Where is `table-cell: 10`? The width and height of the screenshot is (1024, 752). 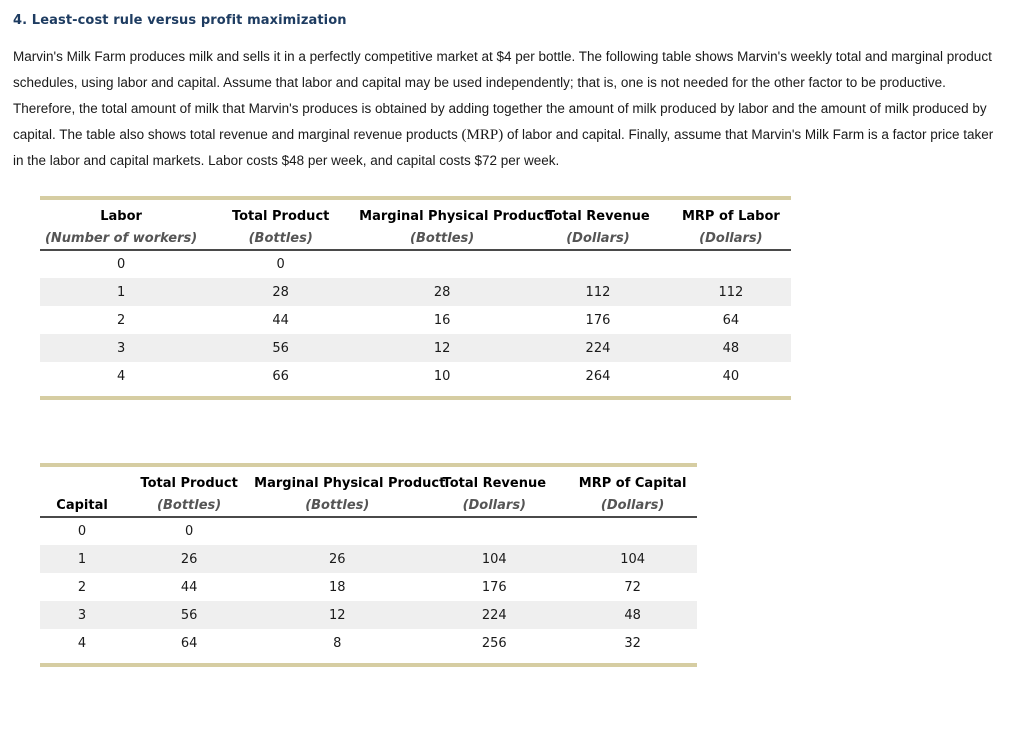
table-cell: 10 is located at coordinates (442, 376).